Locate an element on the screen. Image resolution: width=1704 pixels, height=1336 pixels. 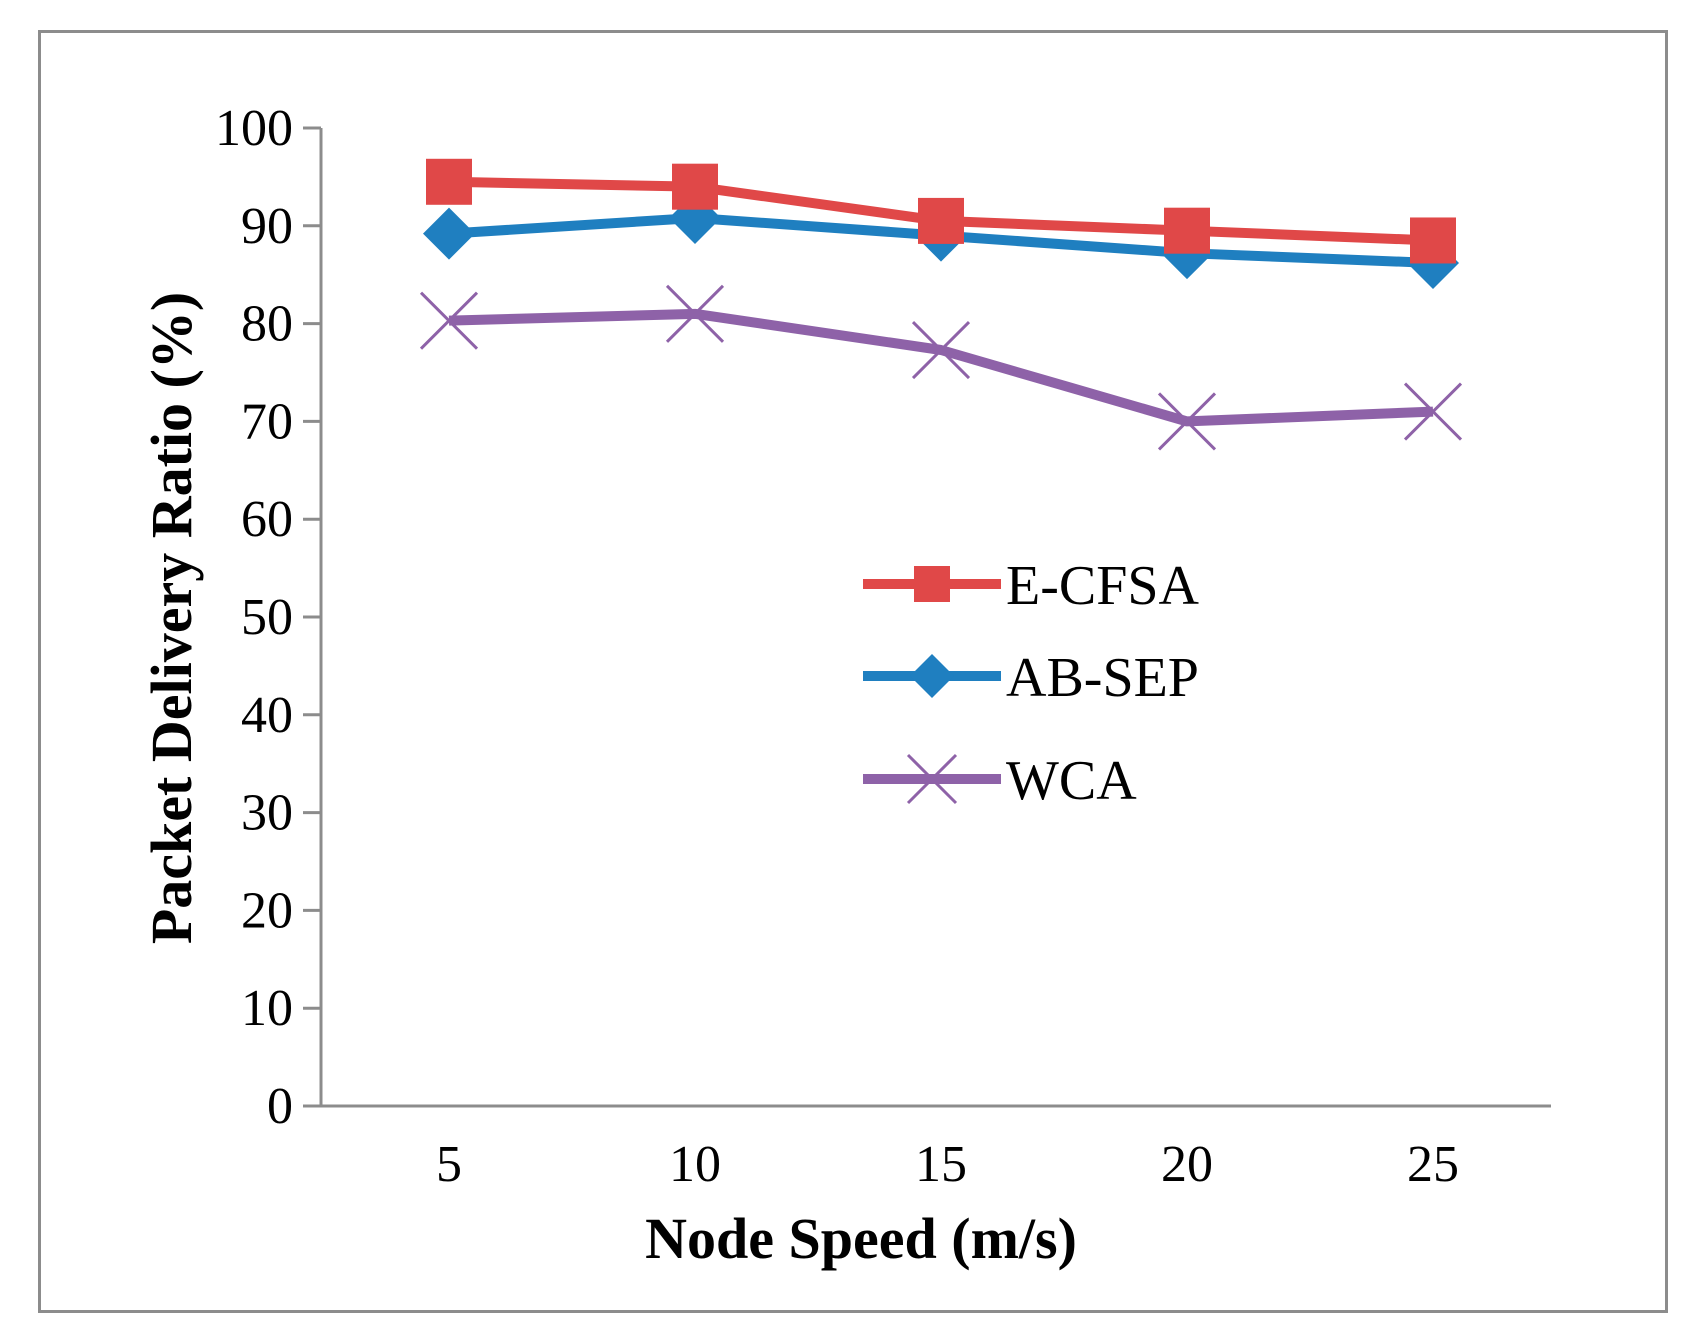
series-wca is located at coordinates (941, 367).